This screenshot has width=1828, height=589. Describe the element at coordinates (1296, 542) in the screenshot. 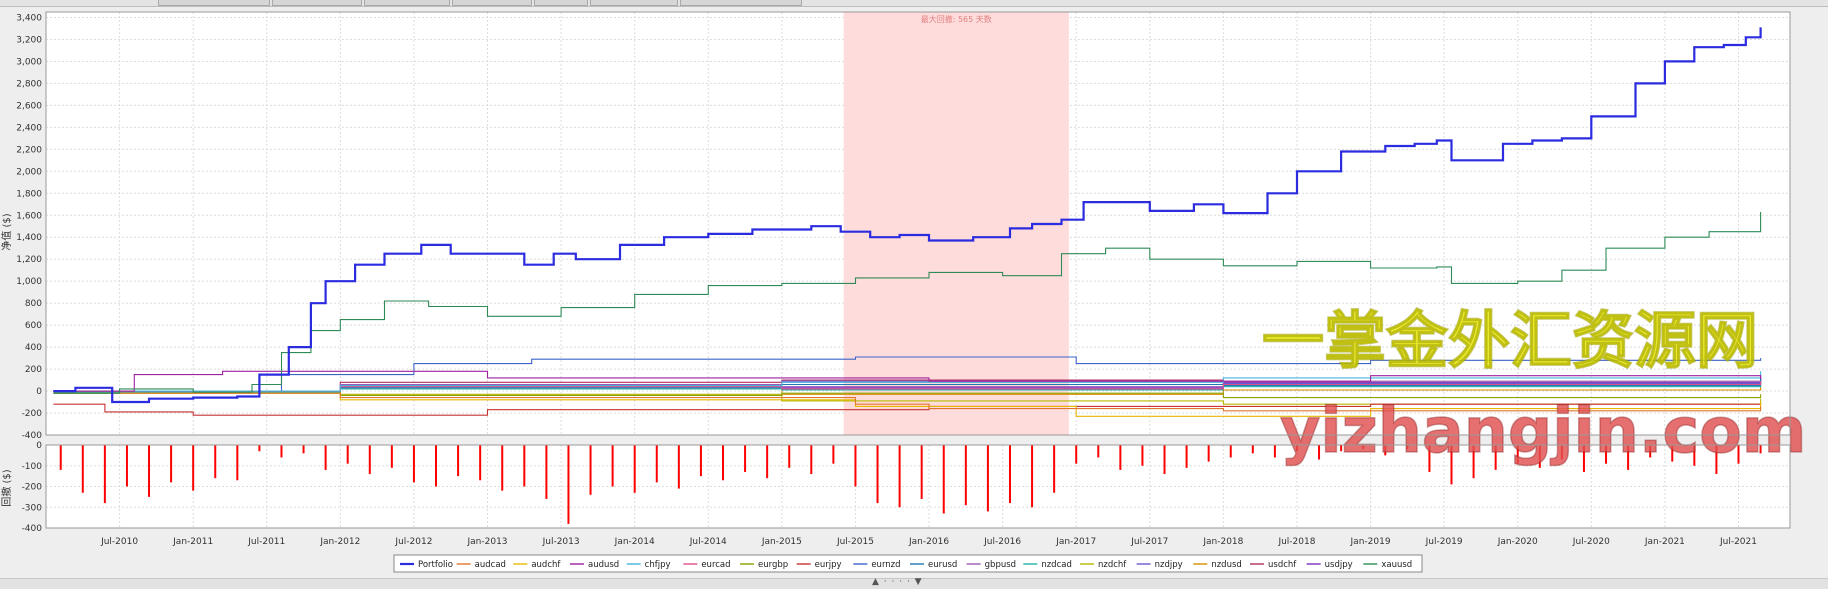

I see `x-tick-label: Jul-2018` at that location.